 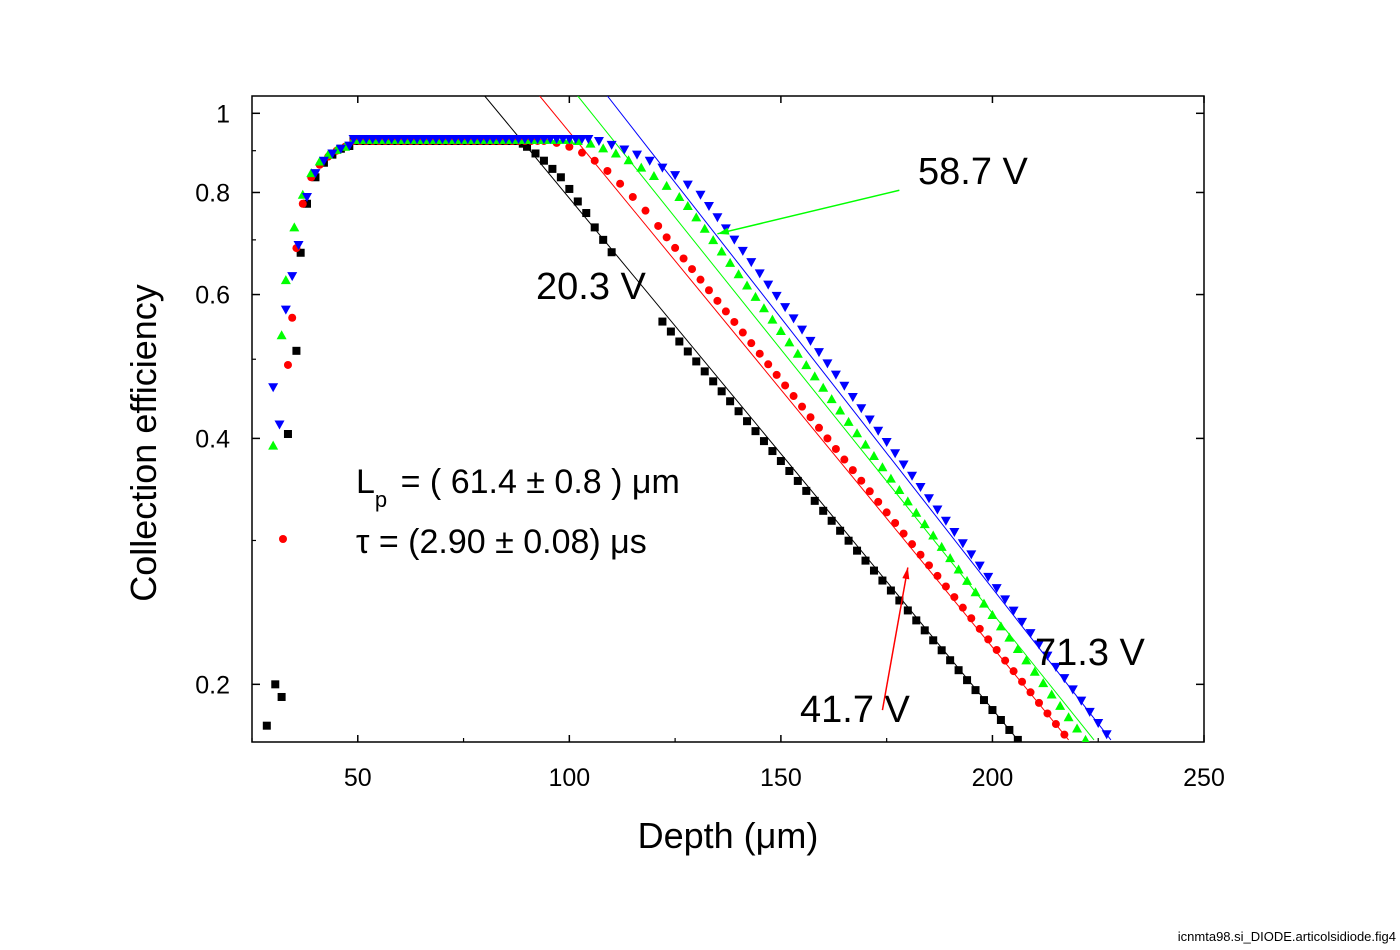 I want to click on fit-legend-lp-sub: p, so click(x=381, y=499).